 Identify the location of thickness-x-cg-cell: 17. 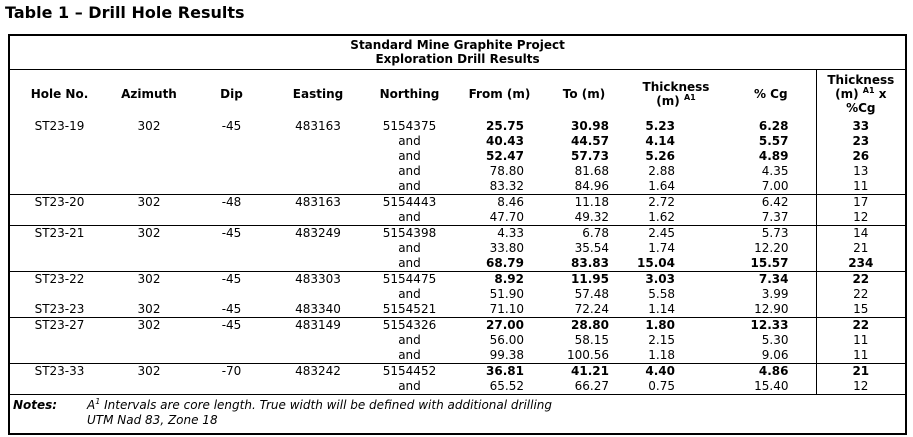
(861, 202).